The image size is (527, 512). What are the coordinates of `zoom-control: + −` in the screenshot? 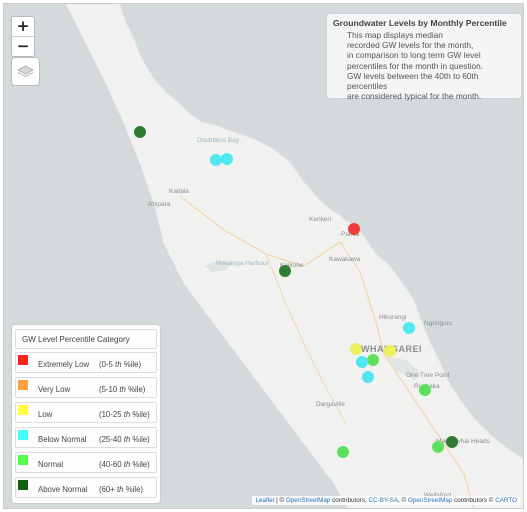 It's located at (23, 36).